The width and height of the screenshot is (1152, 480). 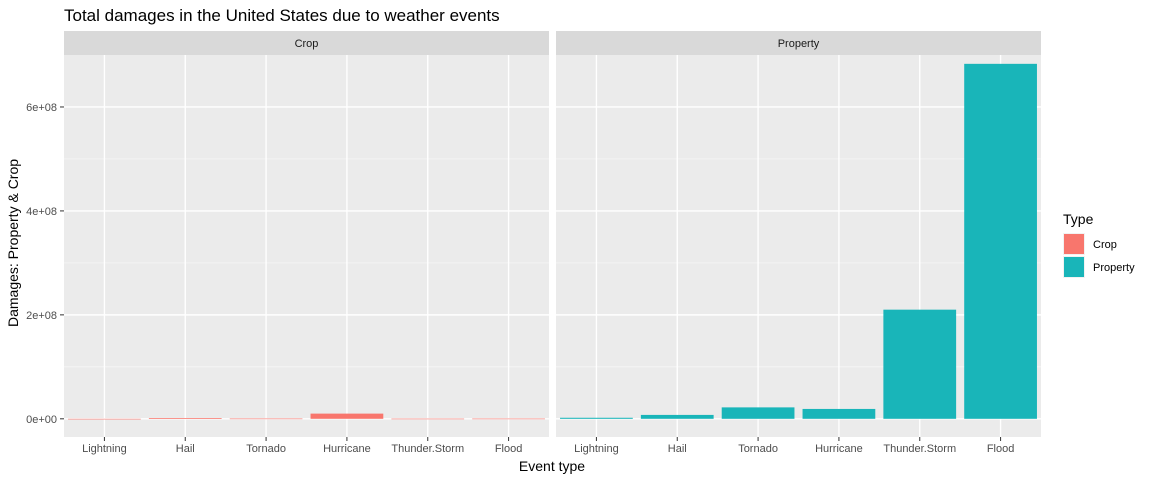 What do you see at coordinates (347, 416) in the screenshot?
I see `bar-crop-hurricane` at bounding box center [347, 416].